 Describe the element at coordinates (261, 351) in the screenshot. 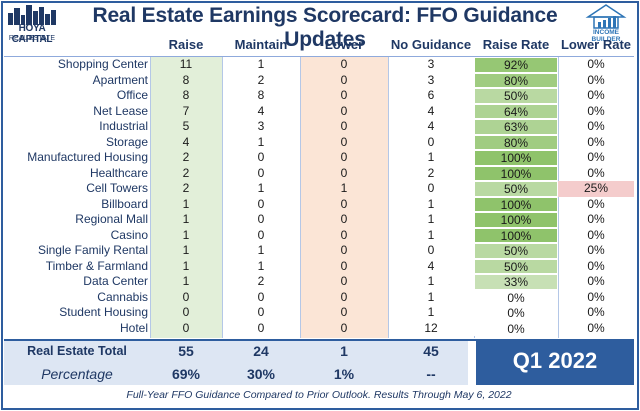

I see `total-maintain: 24` at that location.